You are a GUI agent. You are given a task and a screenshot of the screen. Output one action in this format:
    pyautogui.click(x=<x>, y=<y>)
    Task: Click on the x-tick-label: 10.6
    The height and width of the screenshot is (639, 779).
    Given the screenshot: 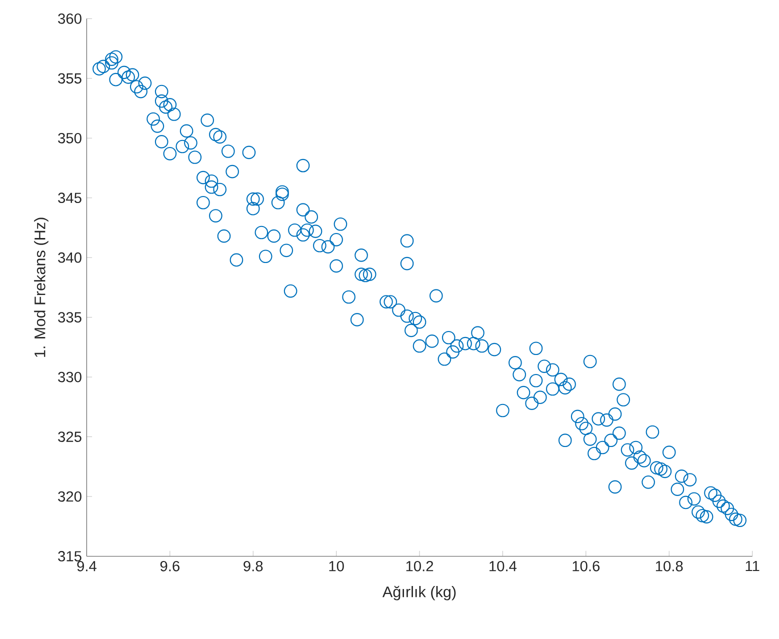 What is the action you would take?
    pyautogui.click(x=586, y=566)
    